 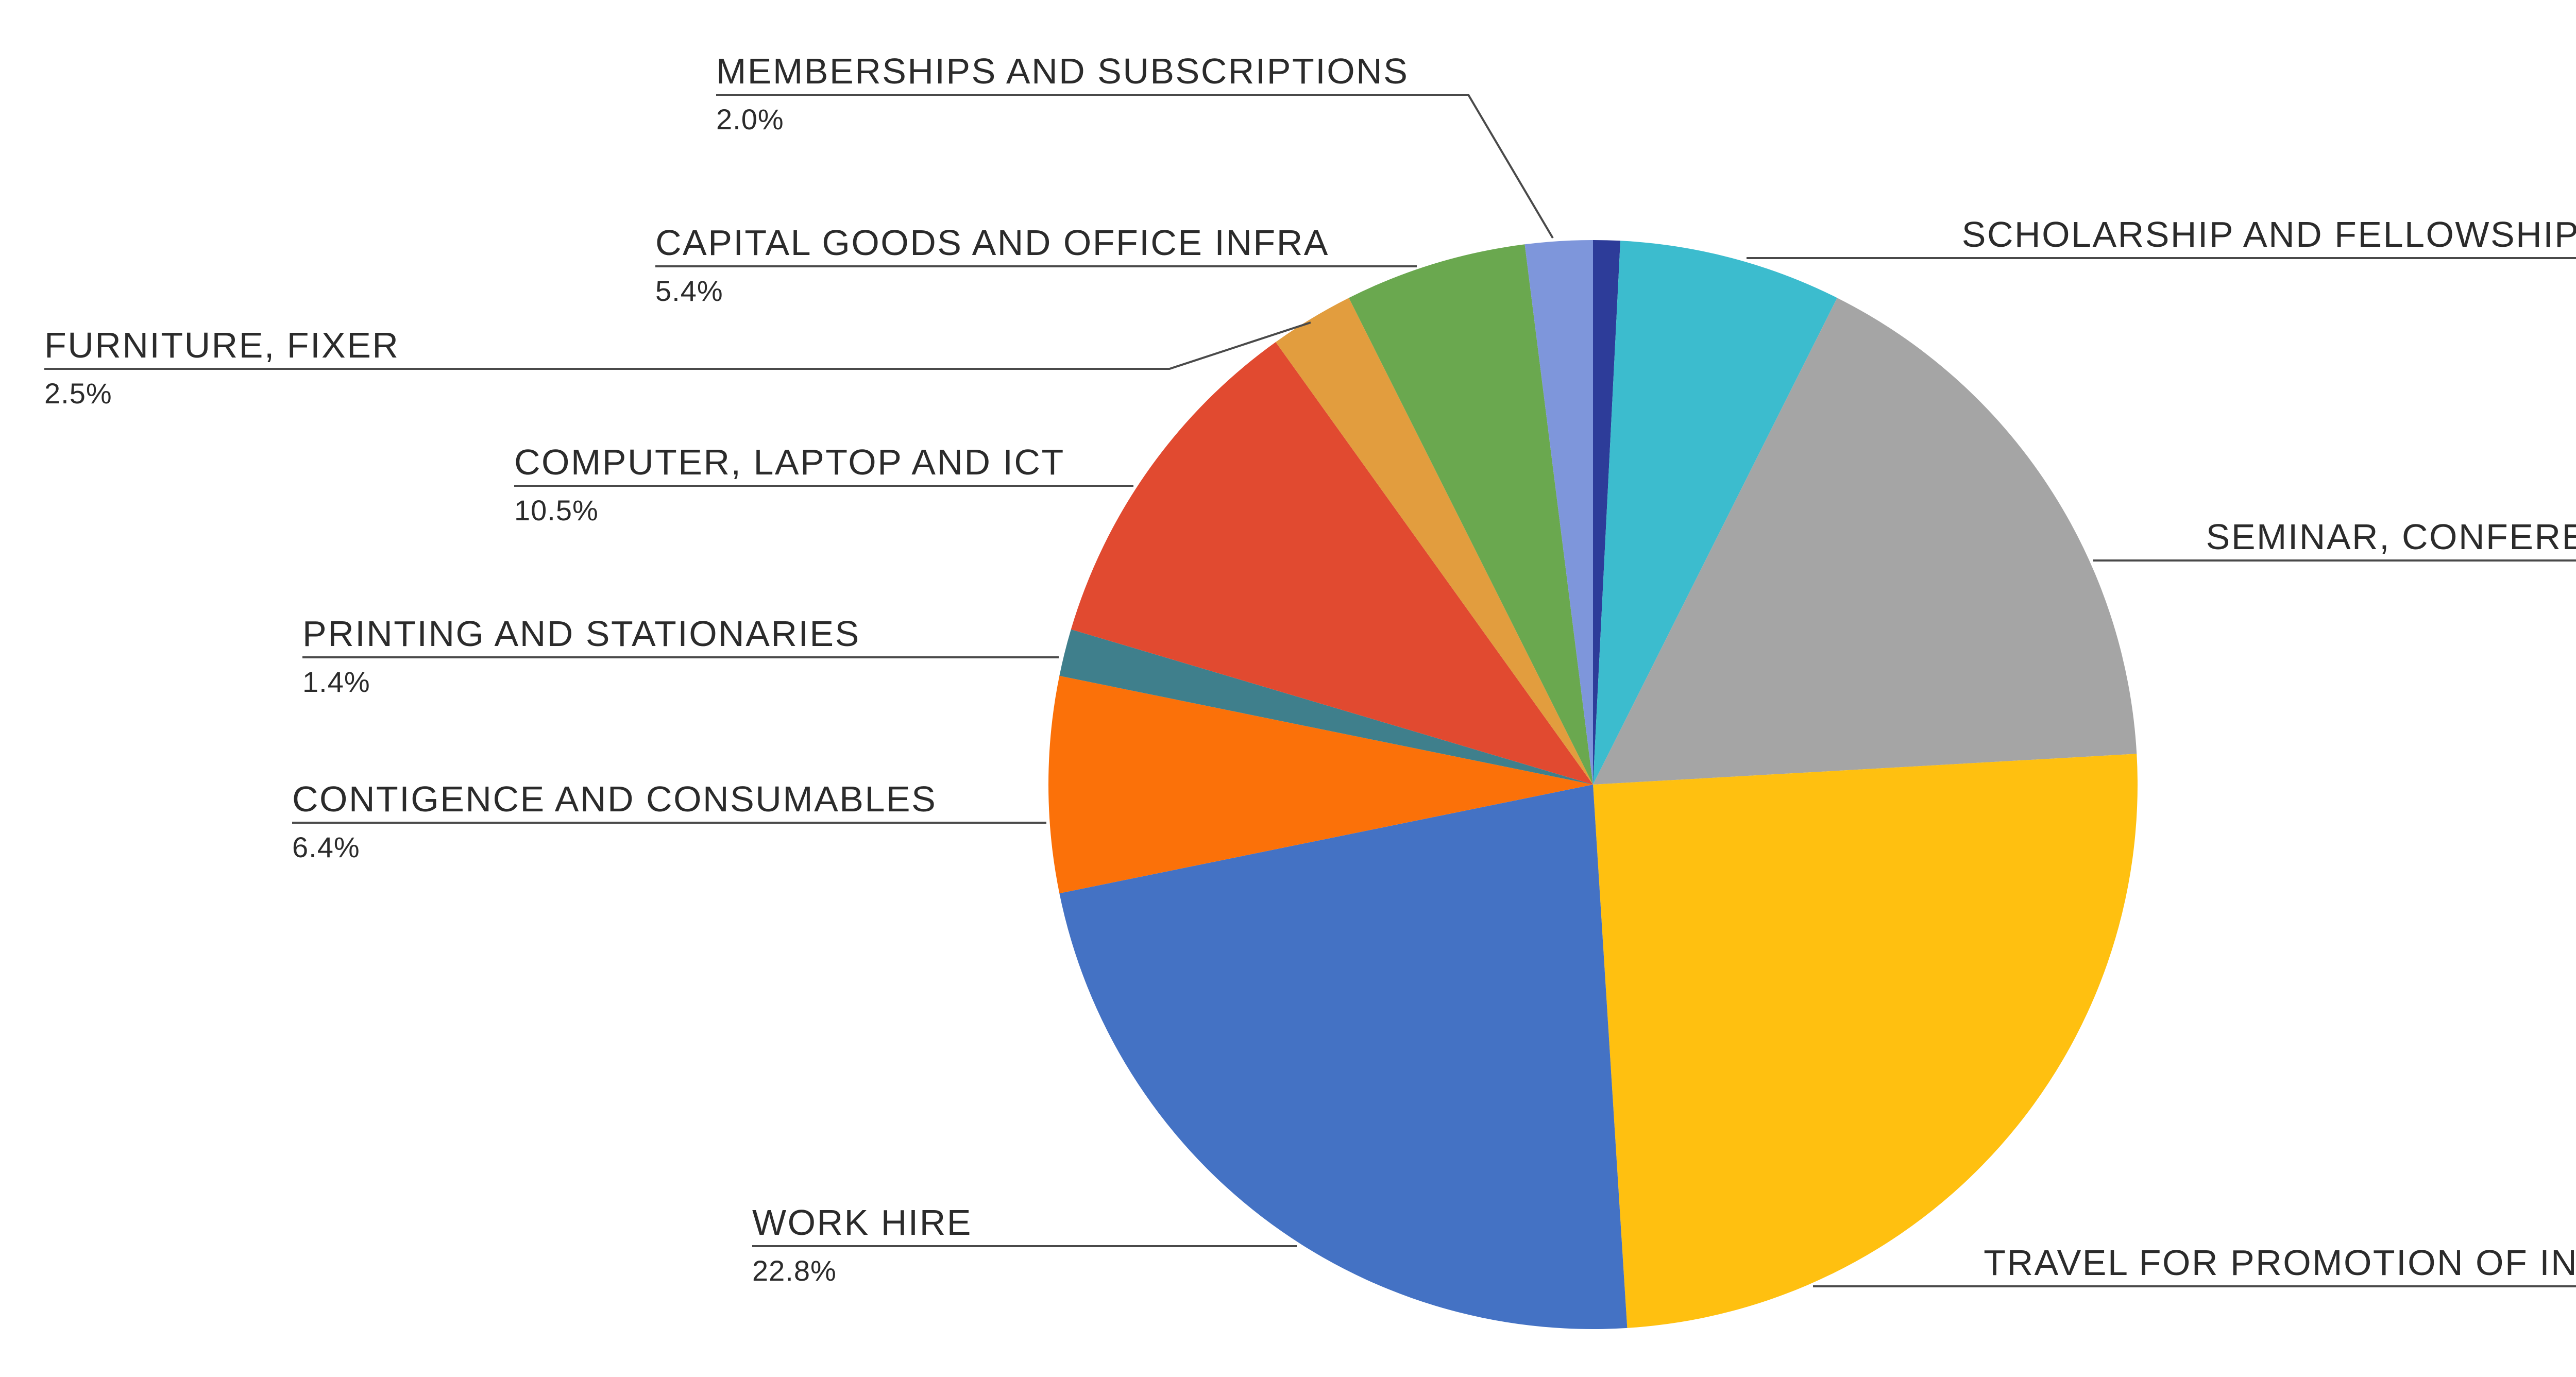 I want to click on slice-pct-capital-goods: 5.4%, so click(x=689, y=291).